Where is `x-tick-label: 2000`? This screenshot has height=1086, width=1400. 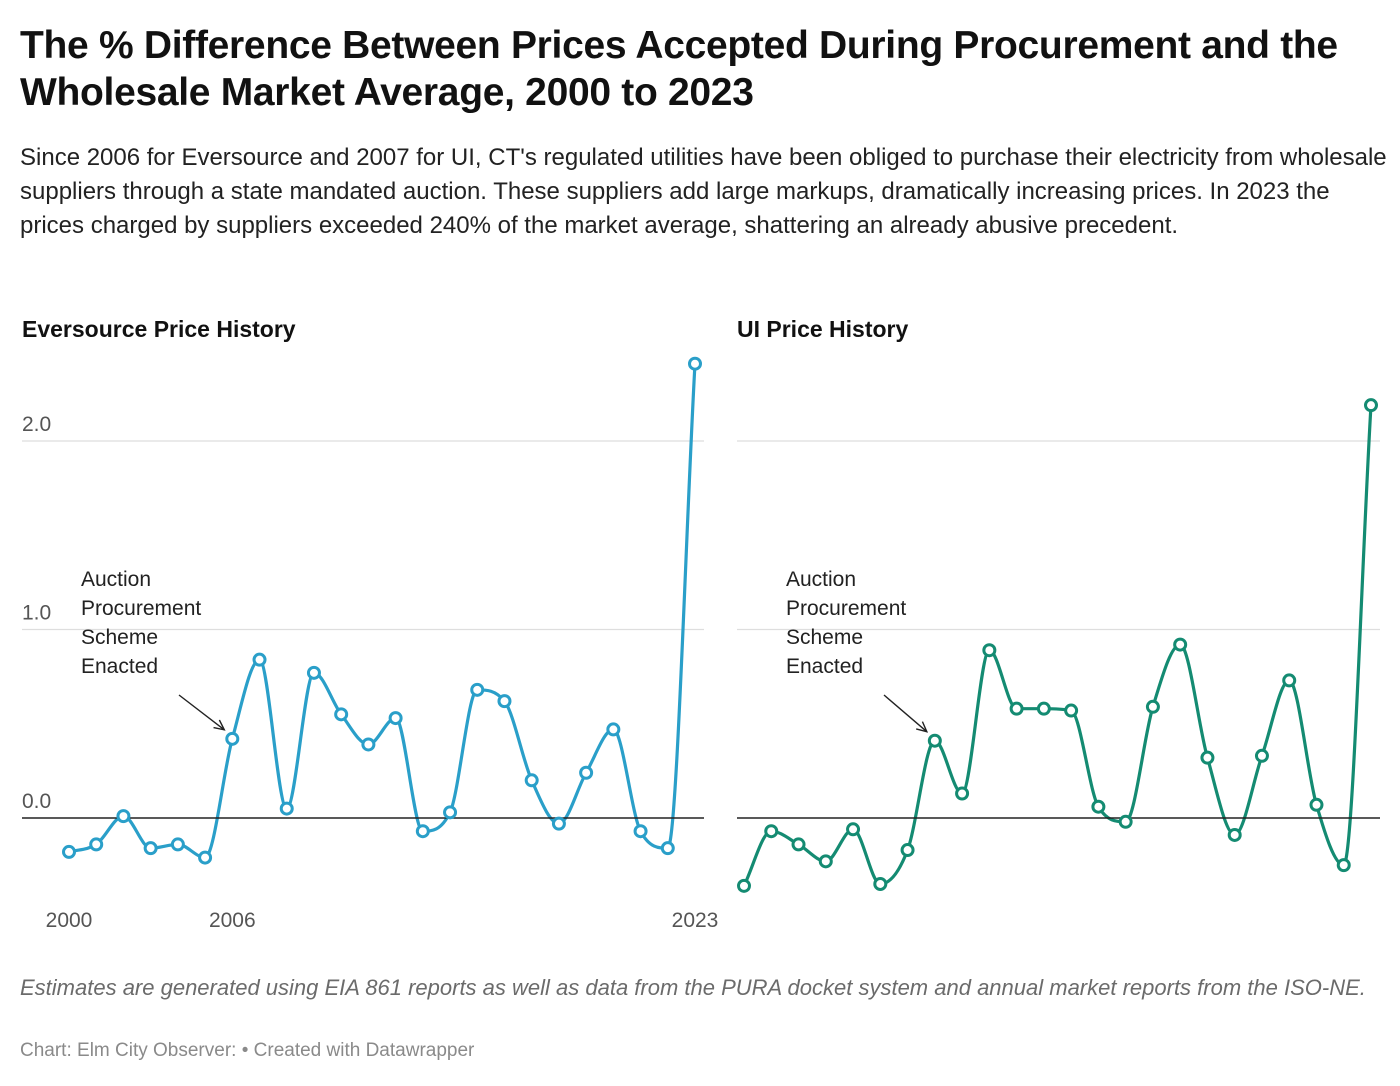 x-tick-label: 2000 is located at coordinates (69, 920).